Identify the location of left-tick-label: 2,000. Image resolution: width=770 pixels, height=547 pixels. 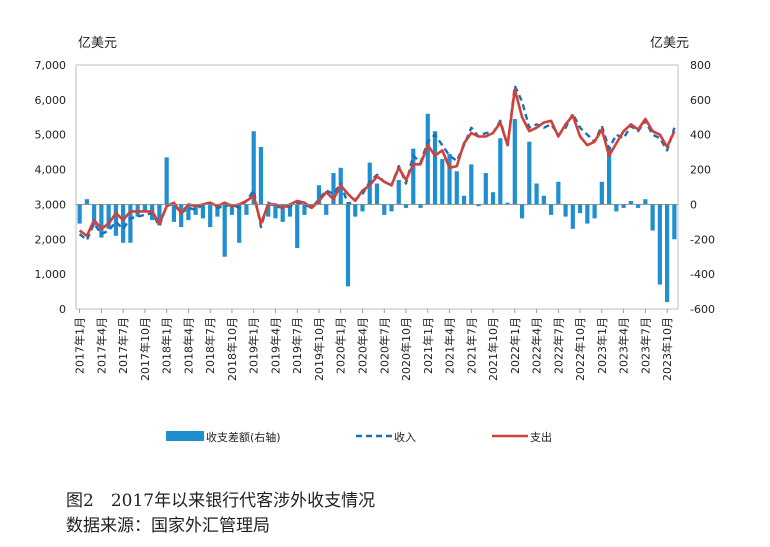
(51, 239).